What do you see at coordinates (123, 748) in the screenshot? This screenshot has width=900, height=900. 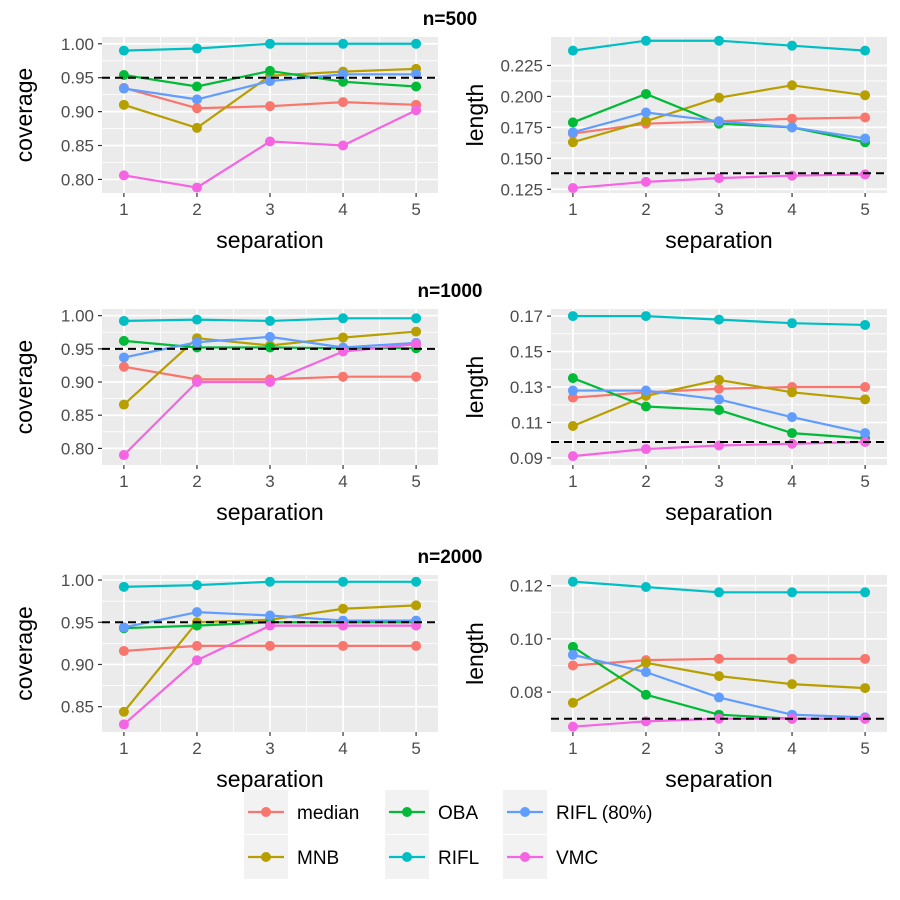 I see `x-tick-label: 1` at bounding box center [123, 748].